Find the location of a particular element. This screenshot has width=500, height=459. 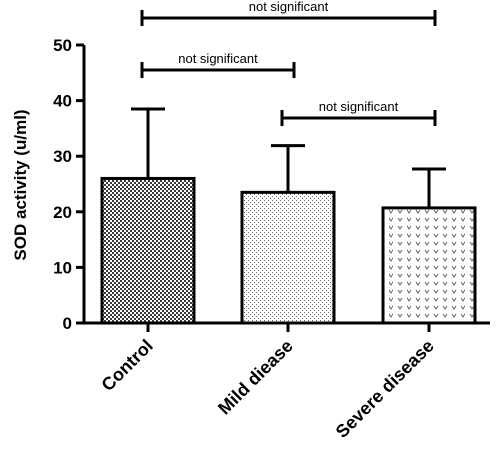

y-tick-label: 0 is located at coordinates (67, 323).